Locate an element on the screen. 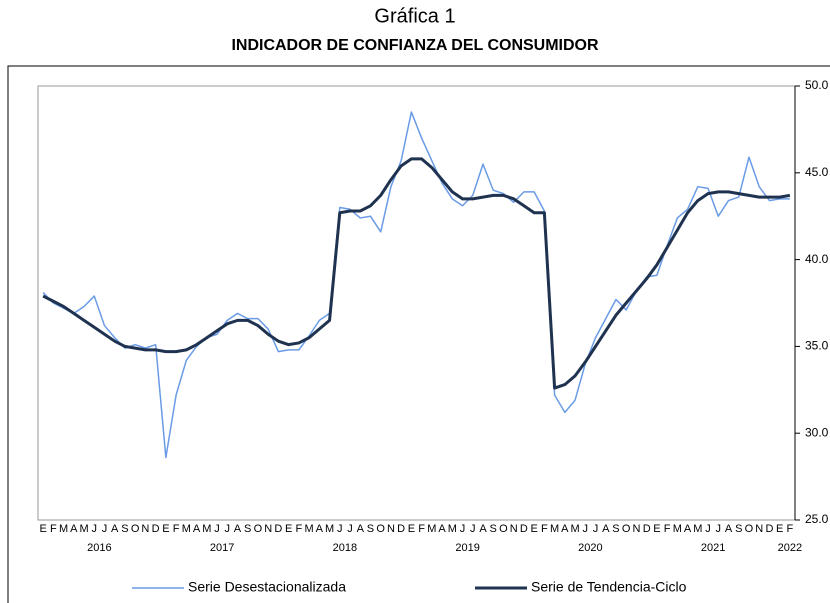 The image size is (830, 603). year-label: 2022 is located at coordinates (790, 548).